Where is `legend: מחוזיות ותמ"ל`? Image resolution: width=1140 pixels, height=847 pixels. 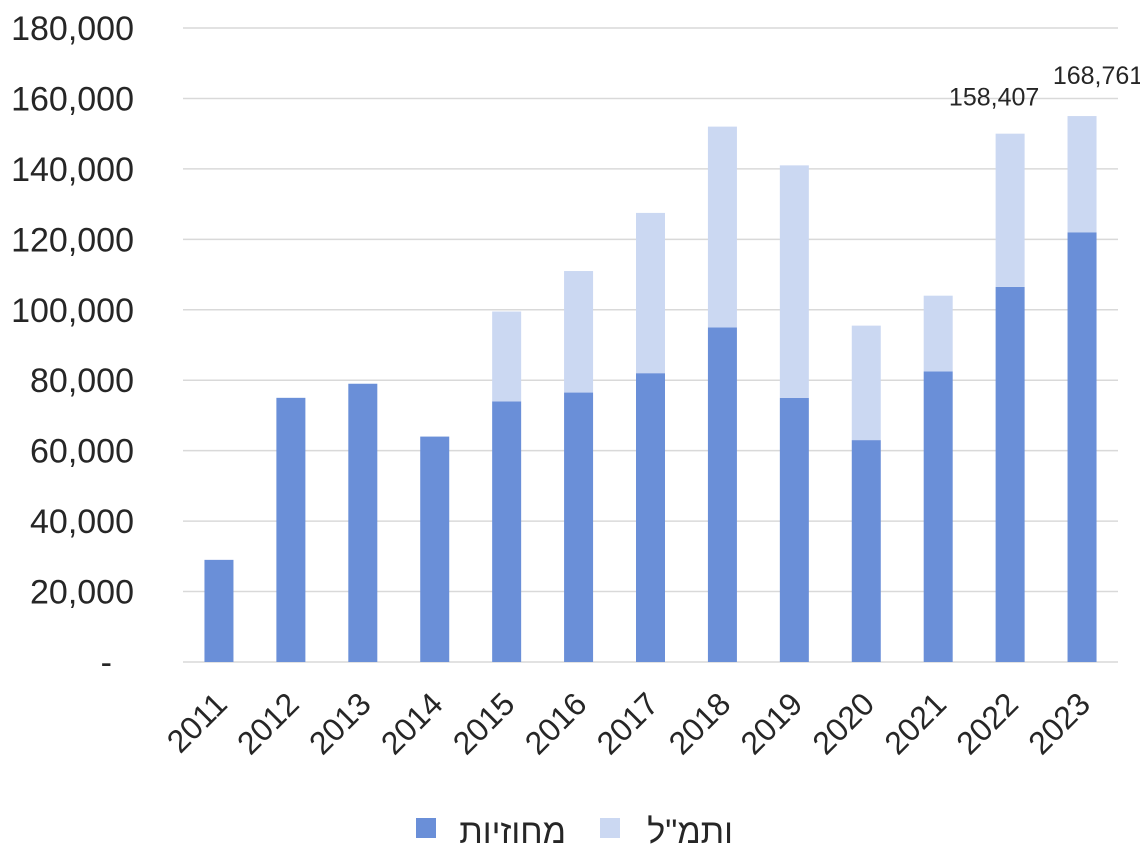
legend: מחוזיות ותמ"ל is located at coordinates (574, 830).